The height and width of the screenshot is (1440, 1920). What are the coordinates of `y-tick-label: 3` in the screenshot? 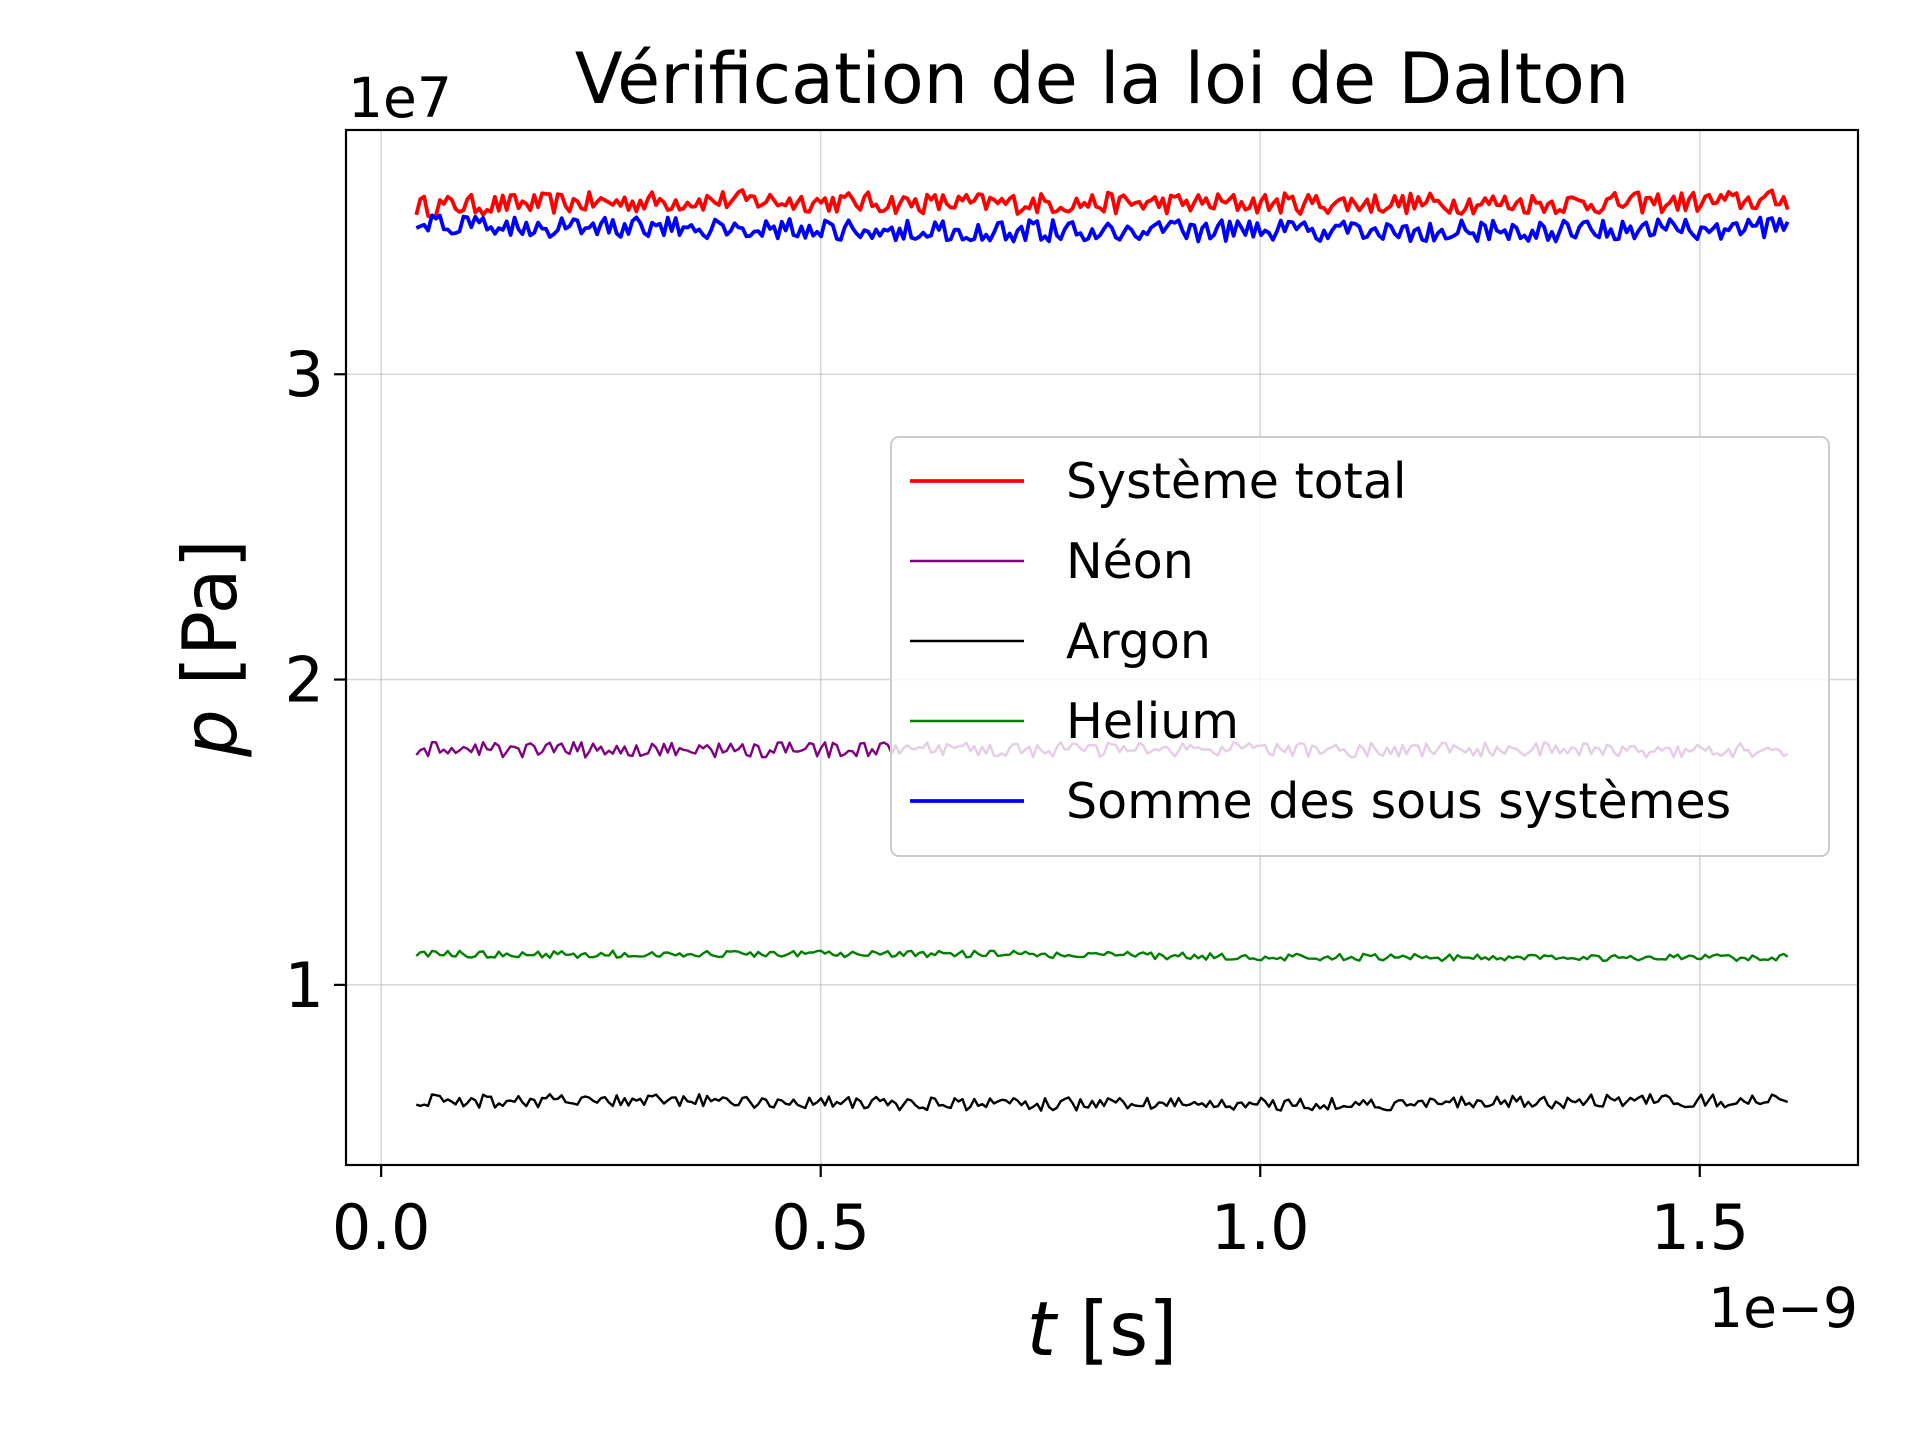 It's located at (304, 374).